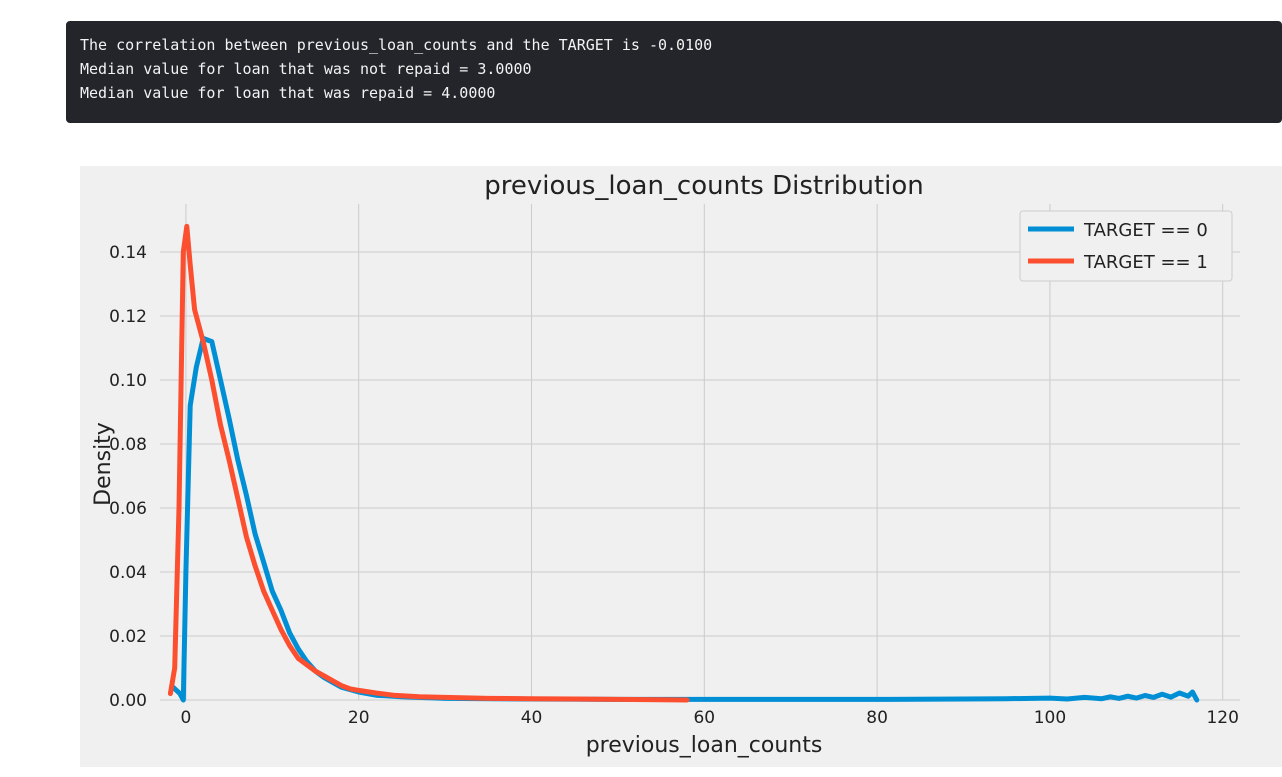 The width and height of the screenshot is (1282, 777). I want to click on x-tick-label: 80, so click(877, 718).